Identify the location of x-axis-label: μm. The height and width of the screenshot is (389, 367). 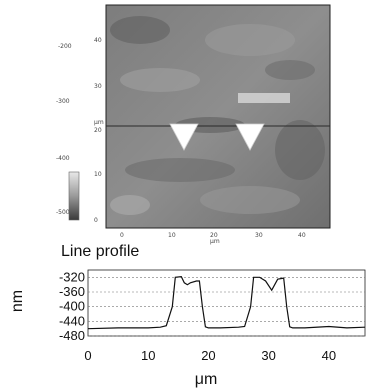
(206, 379).